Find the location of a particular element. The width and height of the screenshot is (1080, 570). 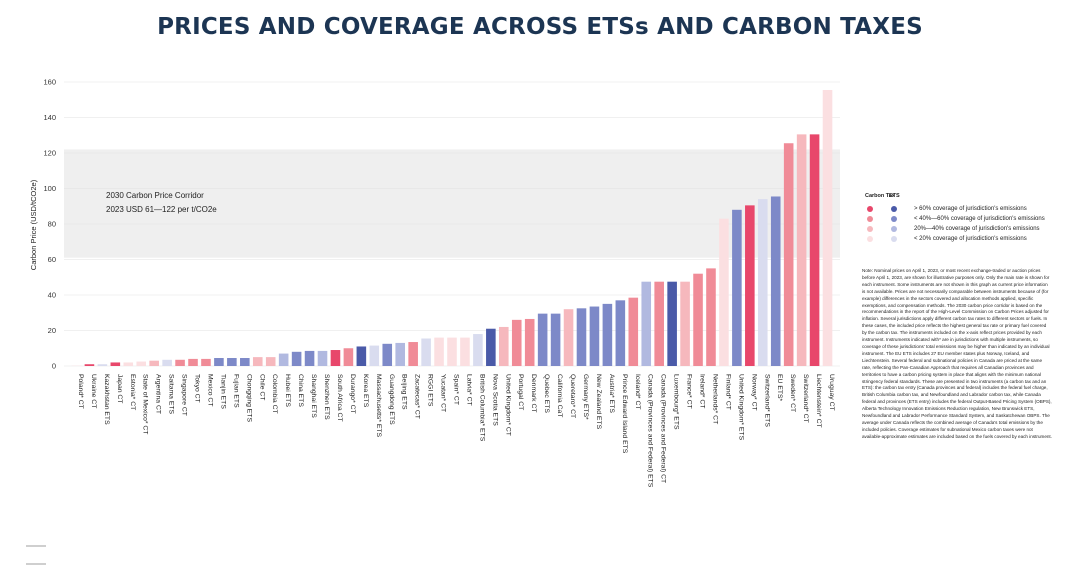

x-tick-label: Sweden* CT is located at coordinates (792, 393).